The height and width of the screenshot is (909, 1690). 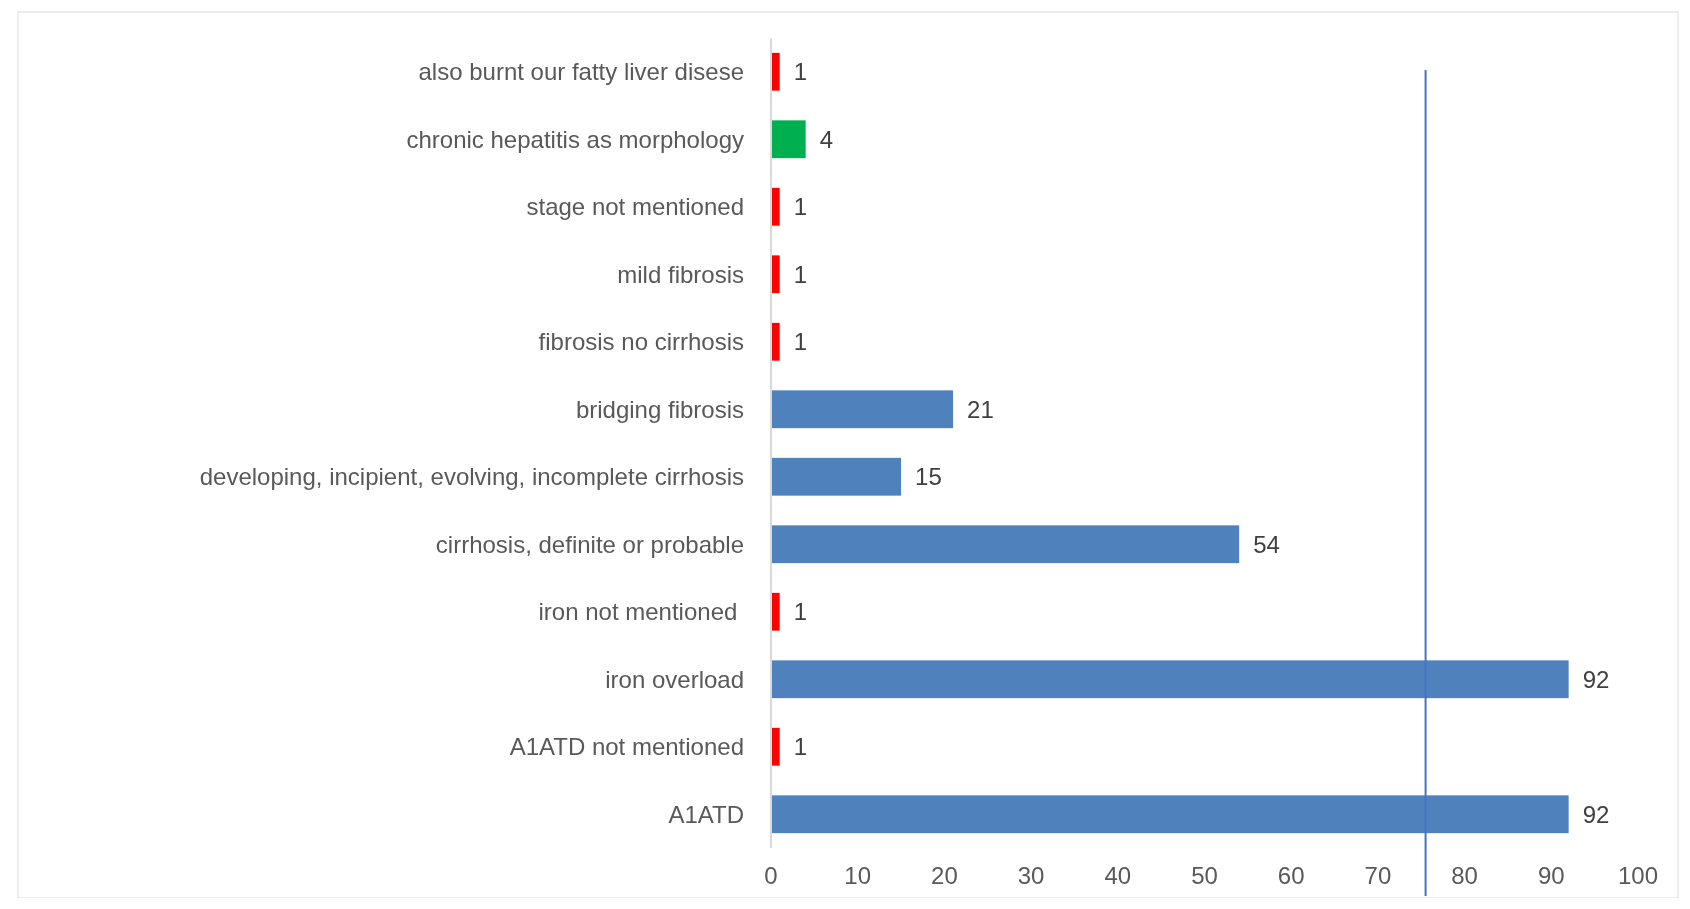 What do you see at coordinates (581, 72) in the screenshot?
I see `y-tick-label: also burnt our fatty liver disese` at bounding box center [581, 72].